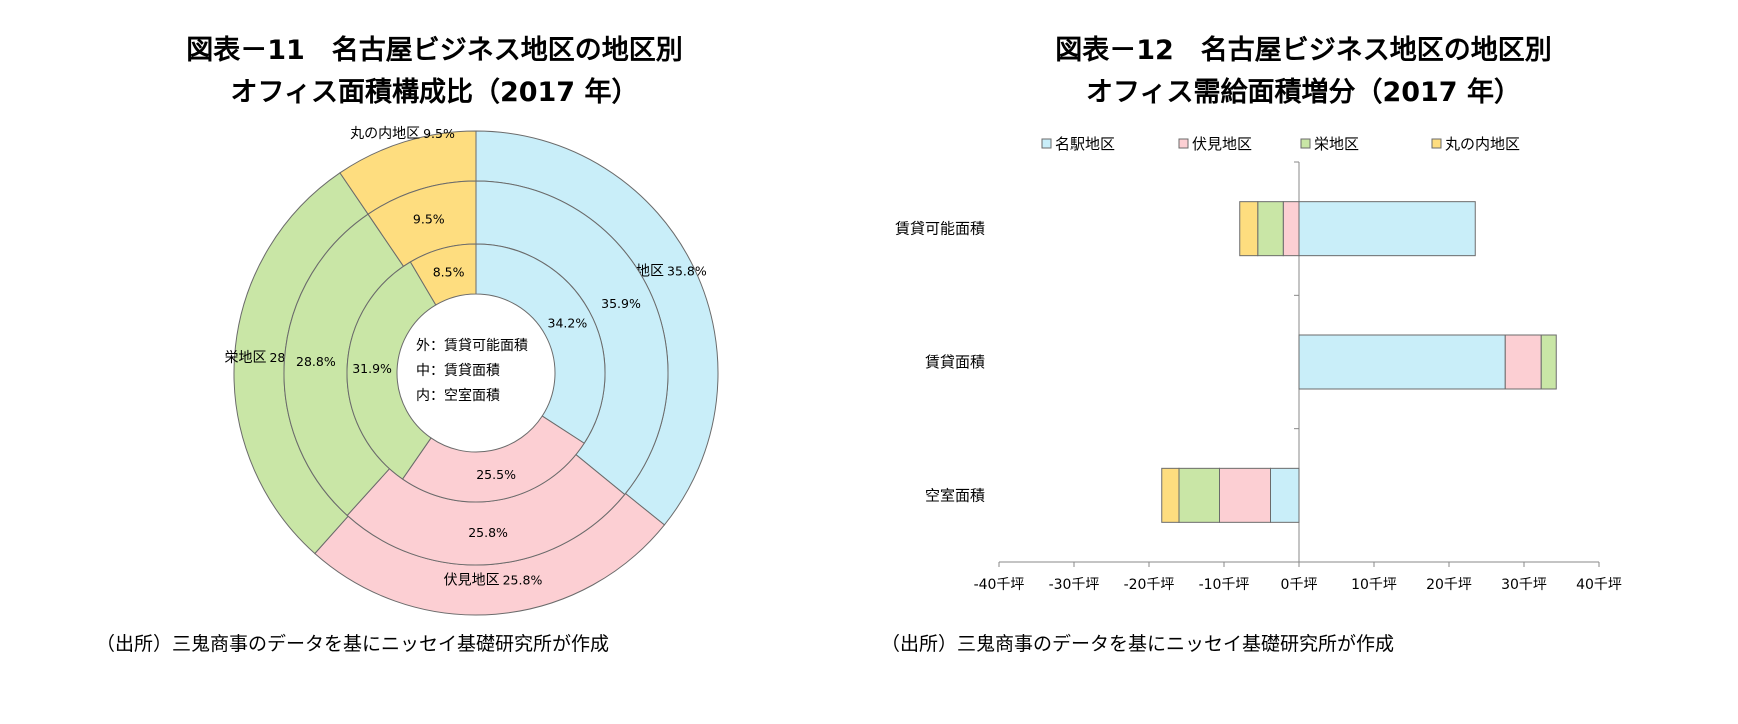 This screenshot has width=1738, height=724. What do you see at coordinates (1599, 585) in the screenshot?
I see `x-tick-label-8: 40千坪` at bounding box center [1599, 585].